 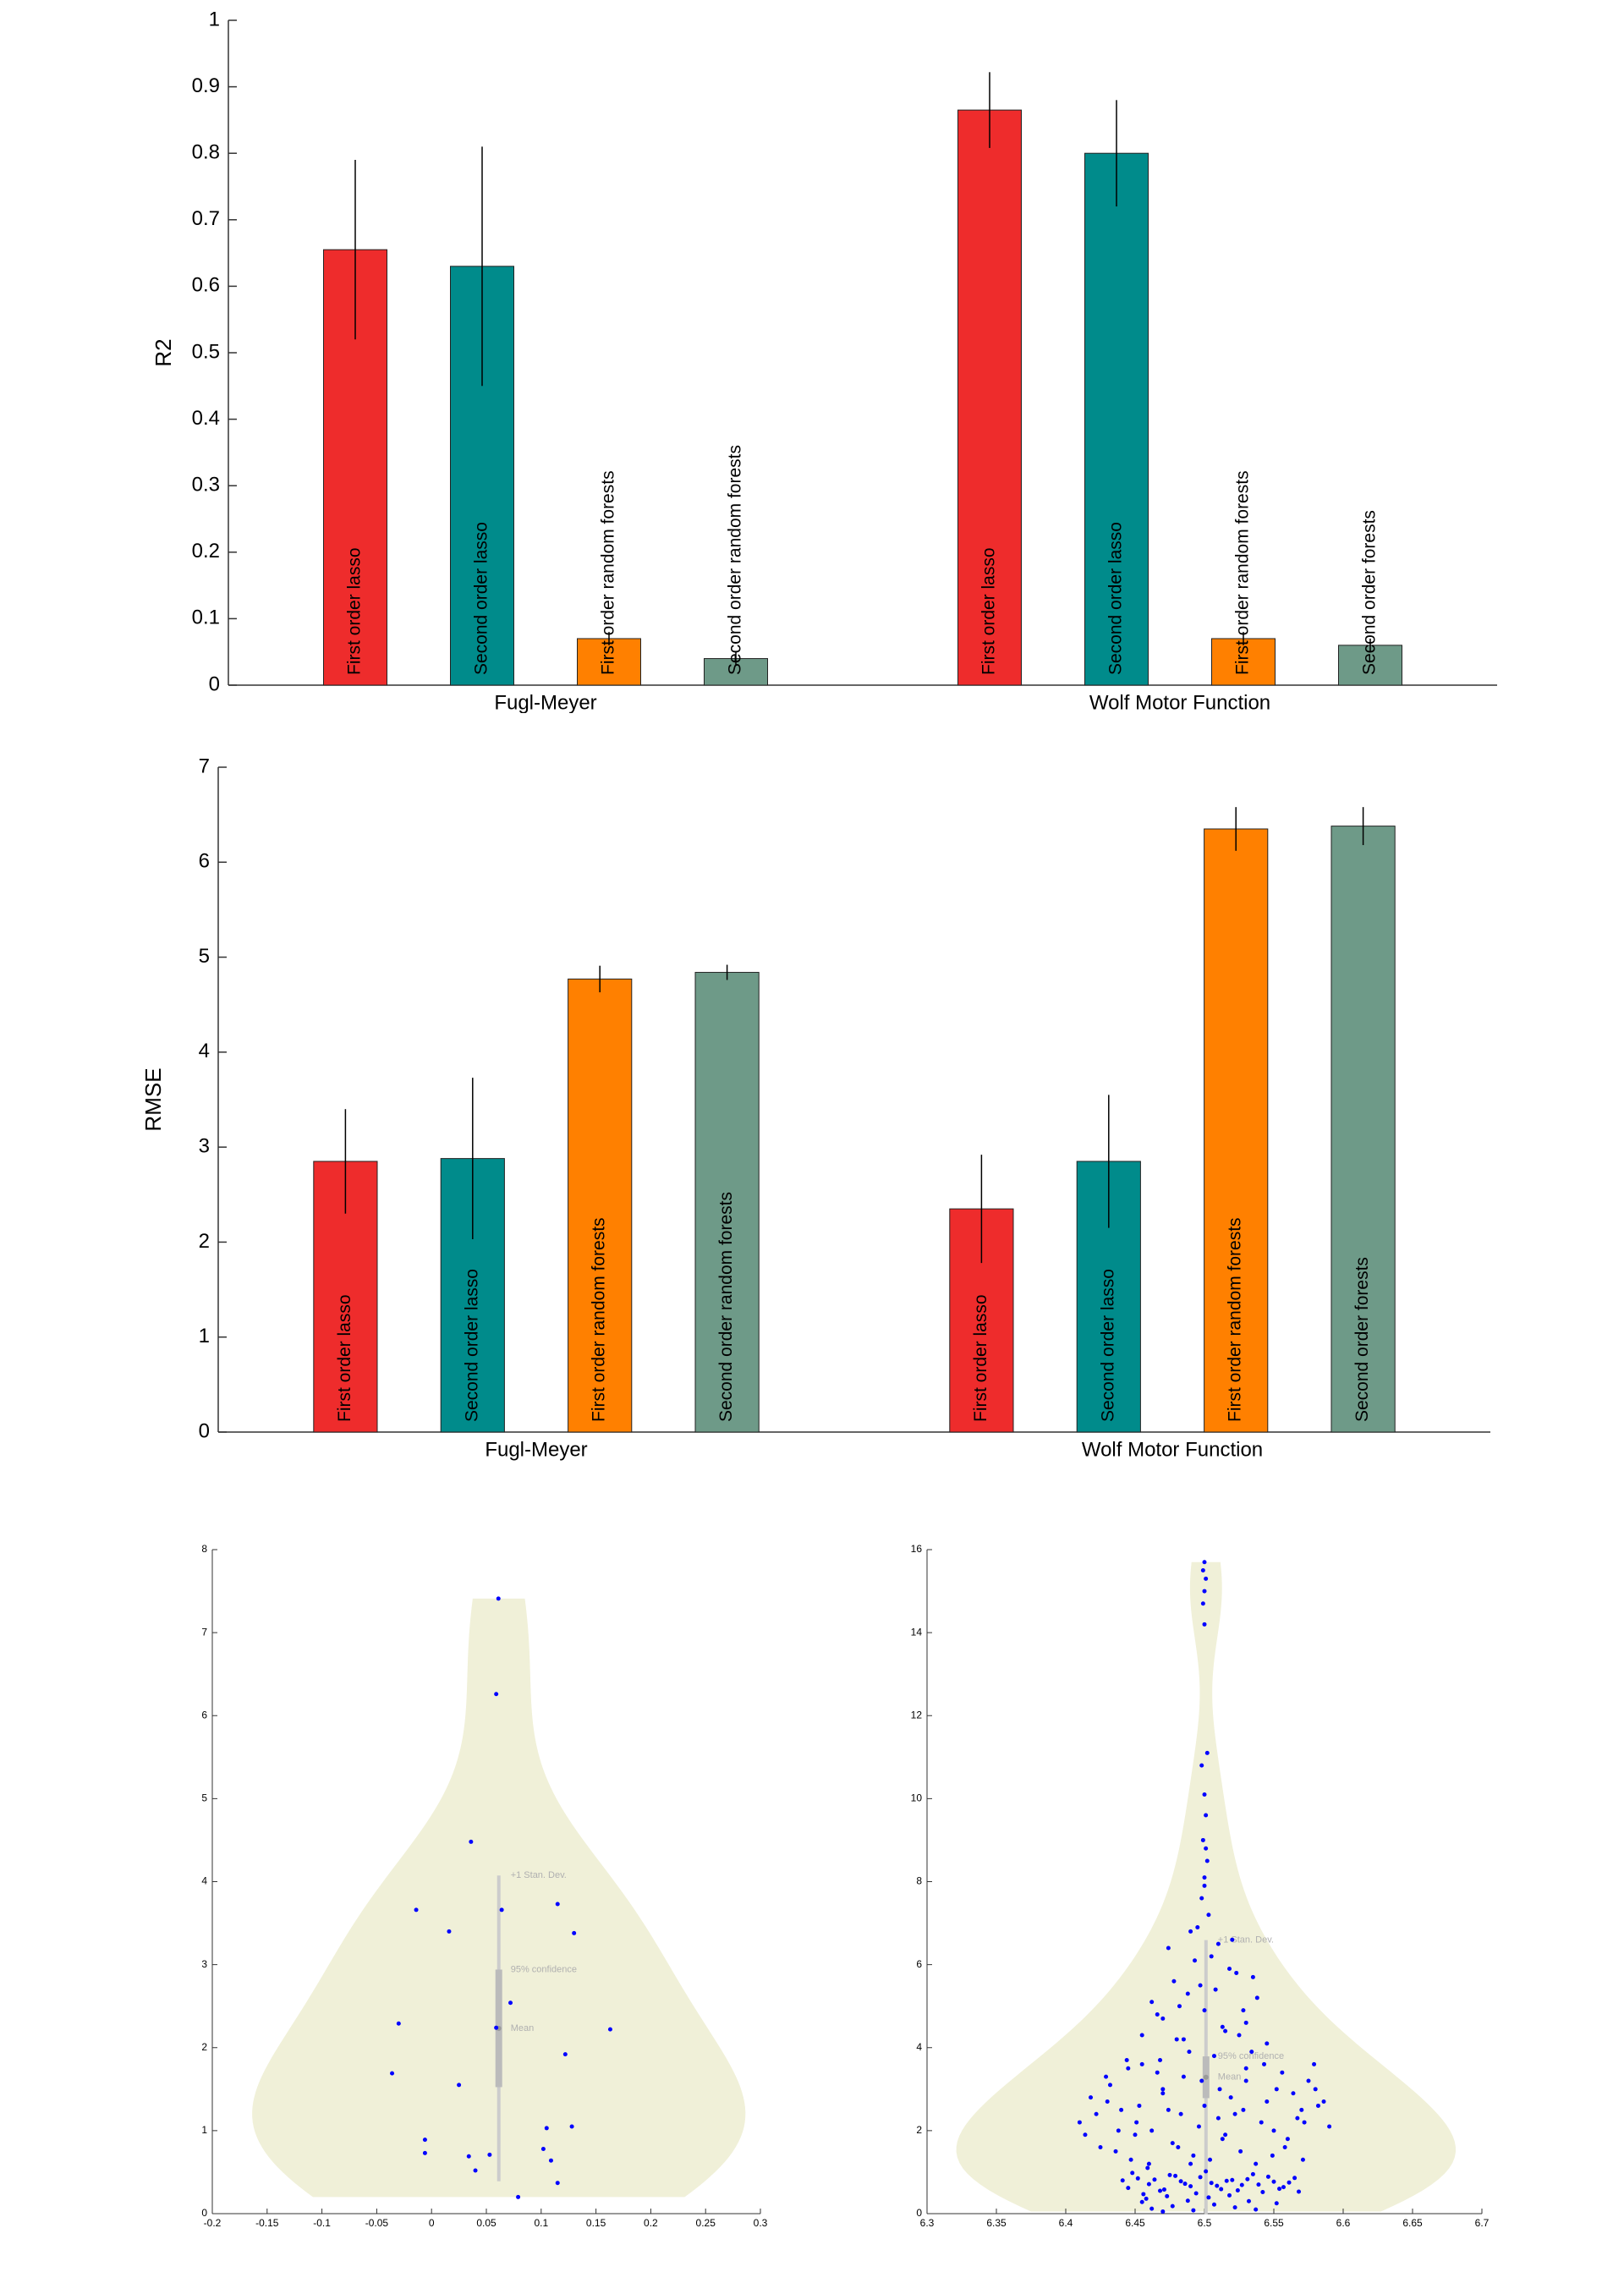 What do you see at coordinates (164, 352) in the screenshot?
I see `y-axis-label: R2` at bounding box center [164, 352].